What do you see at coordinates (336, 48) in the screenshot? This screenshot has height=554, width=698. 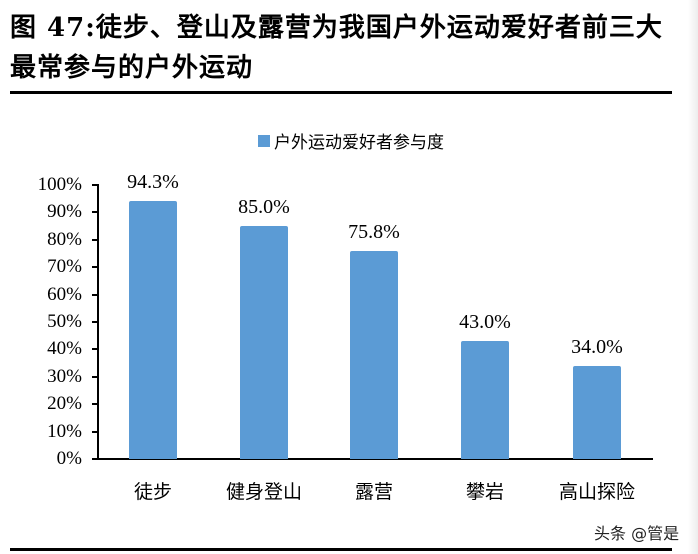 I see `figure-title: 图 47:徒步、登山及露营为我国户外运动爱好者前三大最常参与的户外运动` at bounding box center [336, 48].